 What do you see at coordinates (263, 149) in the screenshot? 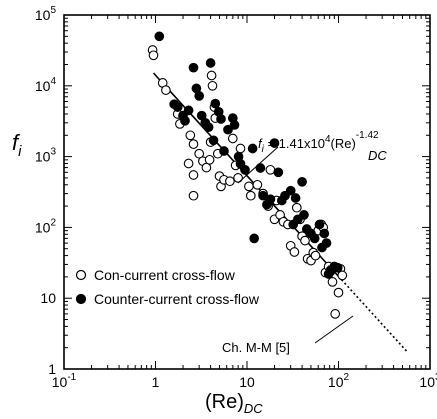
I see `correlation-lhs-sub: i` at bounding box center [263, 149].